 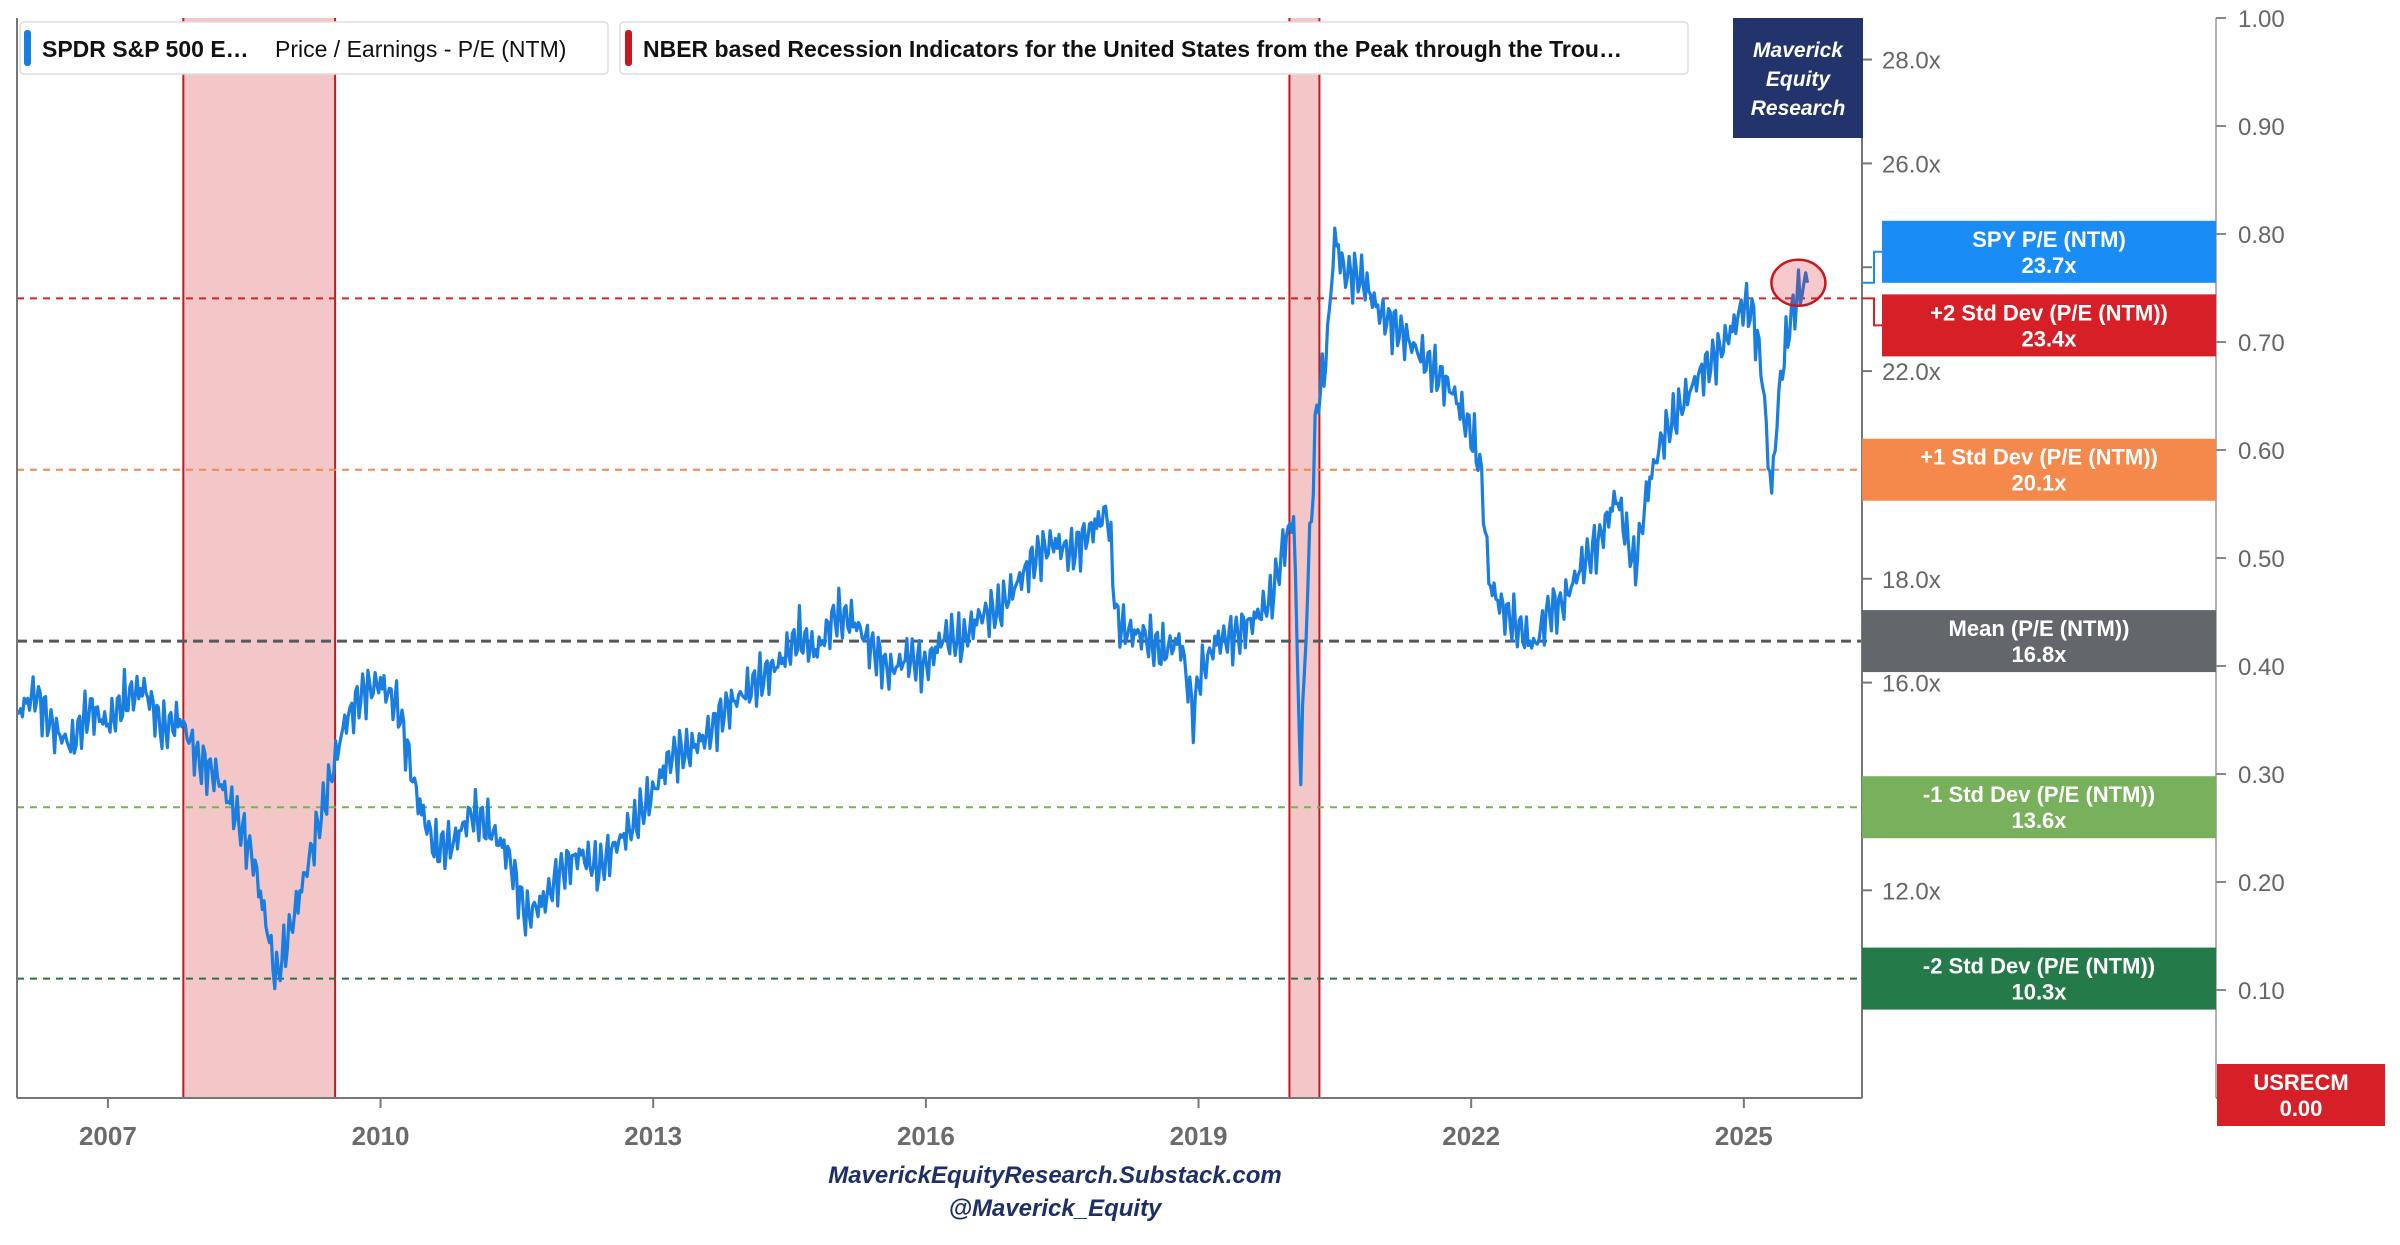 I want to click on value-label-title-2: +2 Std Dev (P/E (NTM)), so click(x=2049, y=312).